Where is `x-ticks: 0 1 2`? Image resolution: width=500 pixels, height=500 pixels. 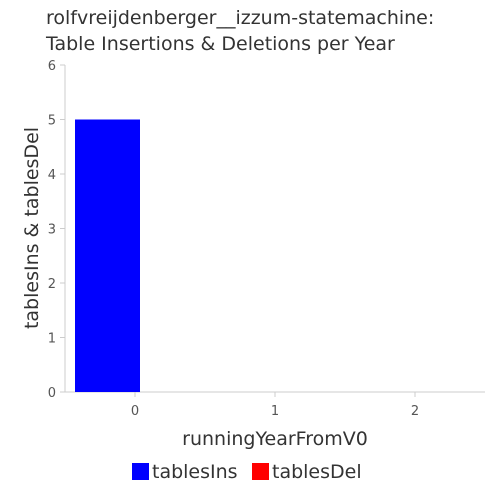
x-ticks: 0 1 2 is located at coordinates (275, 405).